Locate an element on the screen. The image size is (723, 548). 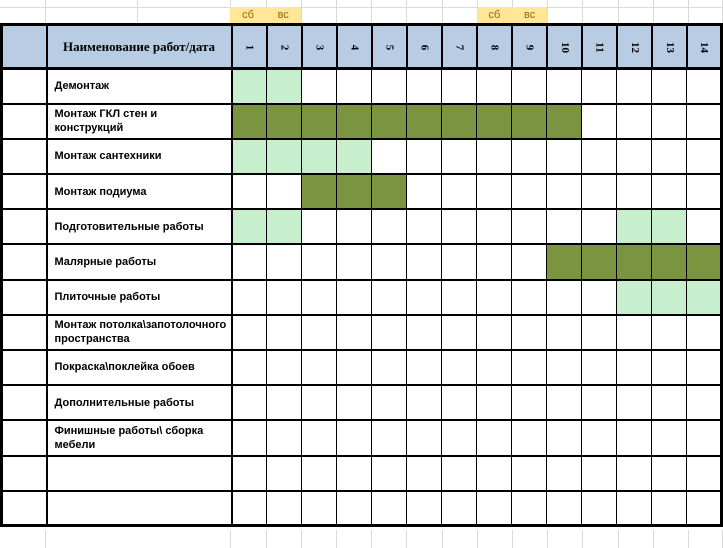
day-header-2: 2 is located at coordinates (284, 46).